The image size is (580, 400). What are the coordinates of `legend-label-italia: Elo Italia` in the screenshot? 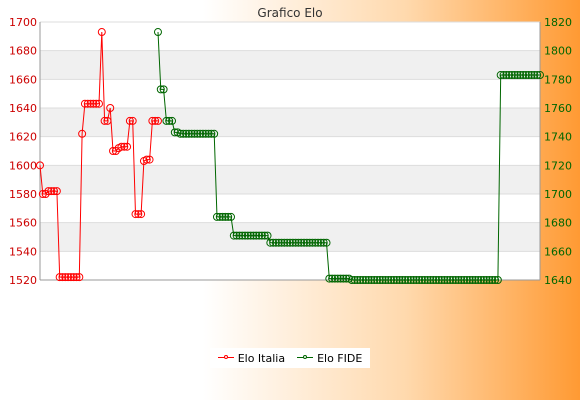 It's located at (261, 358).